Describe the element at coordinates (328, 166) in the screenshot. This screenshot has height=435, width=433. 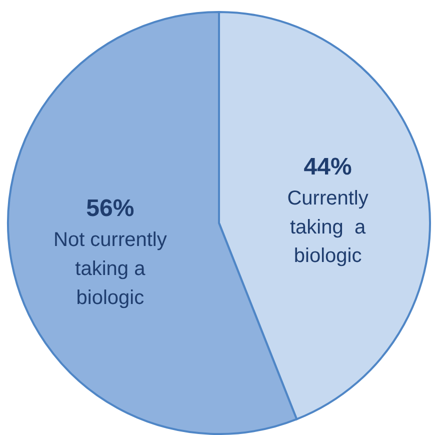
I see `data-label: 44%` at that location.